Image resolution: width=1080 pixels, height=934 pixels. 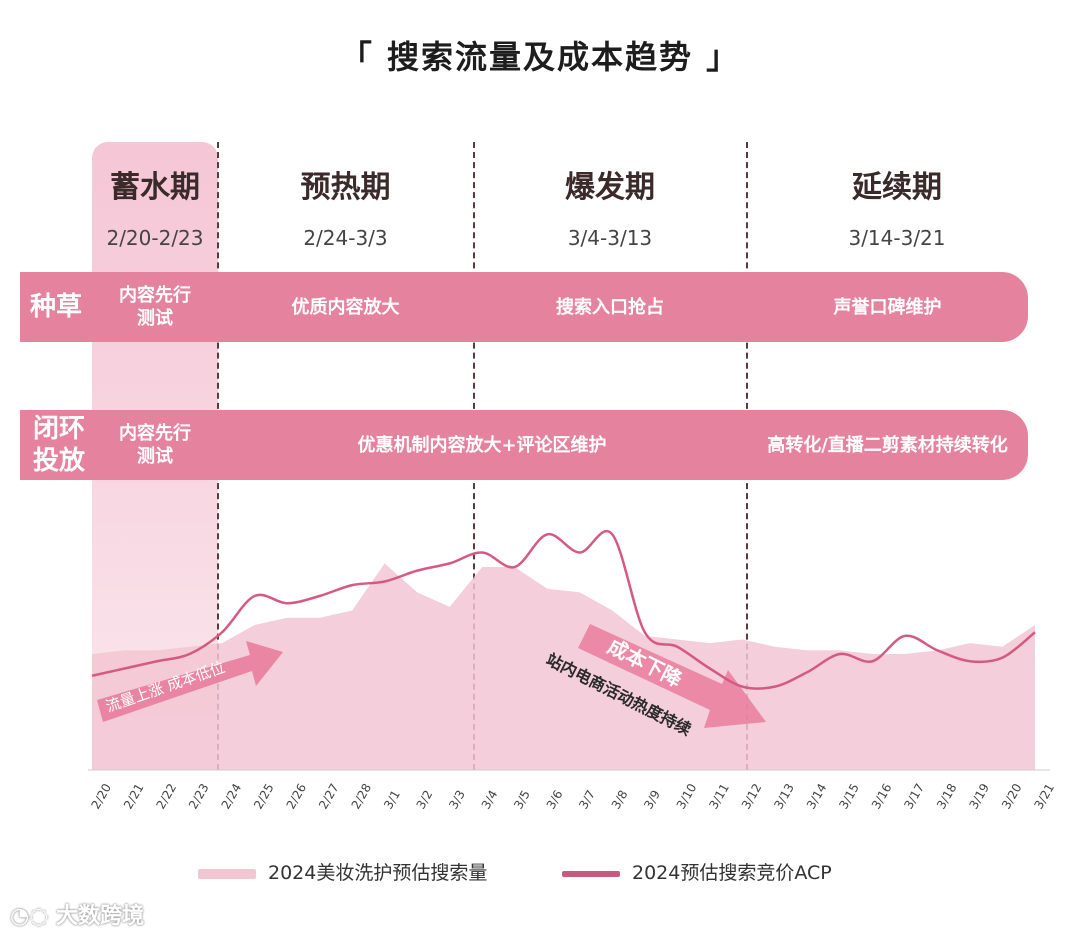 What do you see at coordinates (897, 187) in the screenshot?
I see `phase-name-4: 延续期` at bounding box center [897, 187].